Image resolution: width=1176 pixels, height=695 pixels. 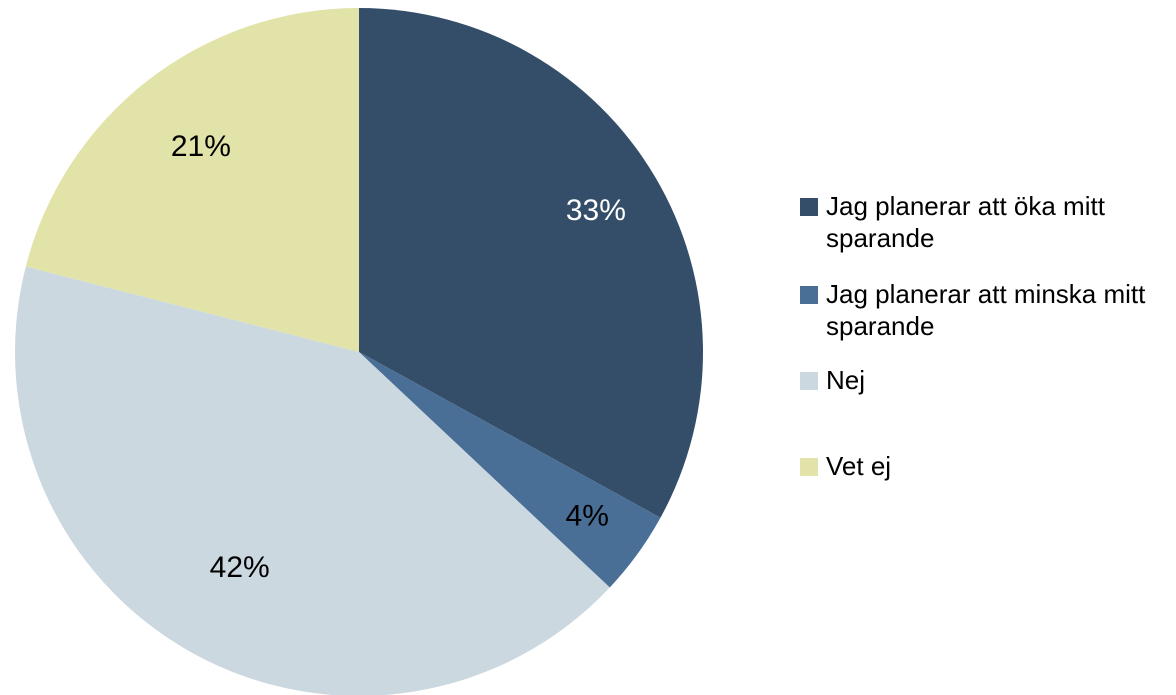 I want to click on legend-swatch-no, so click(x=809, y=381).